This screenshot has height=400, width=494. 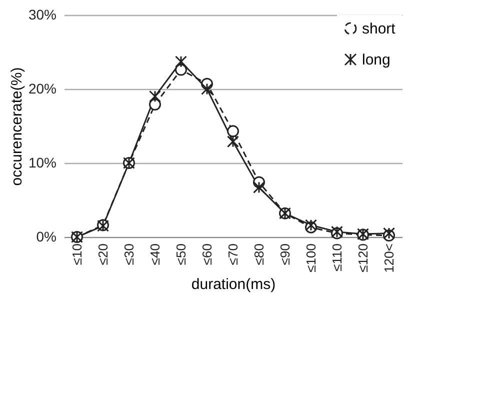 I want to click on x-tick-label: 120<, so click(x=389, y=258).